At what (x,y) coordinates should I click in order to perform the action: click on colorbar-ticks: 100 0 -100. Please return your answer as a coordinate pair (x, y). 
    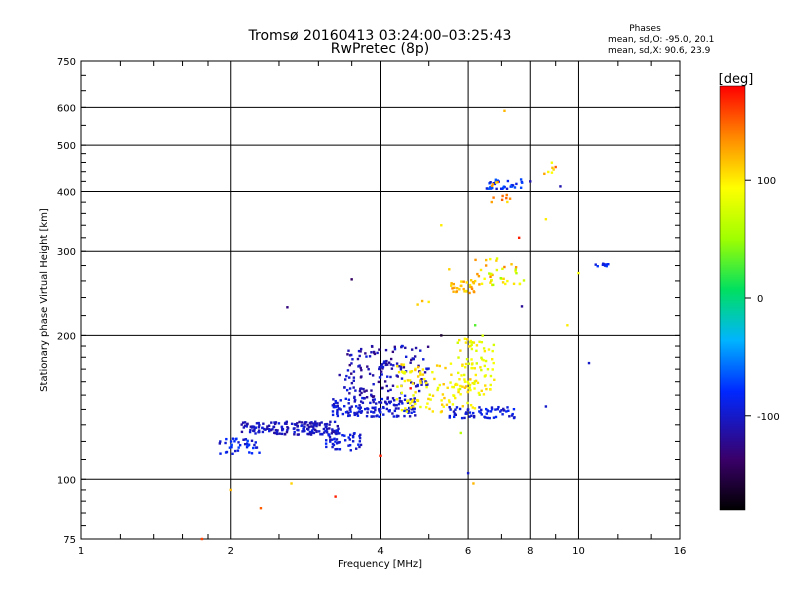
    Looking at the image, I should click on (762, 299).